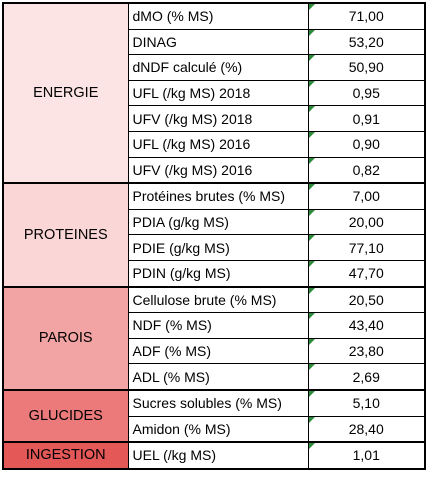 Image resolution: width=432 pixels, height=478 pixels. Describe the element at coordinates (218, 351) in the screenshot. I see `row-label: ADF (% MS)` at that location.